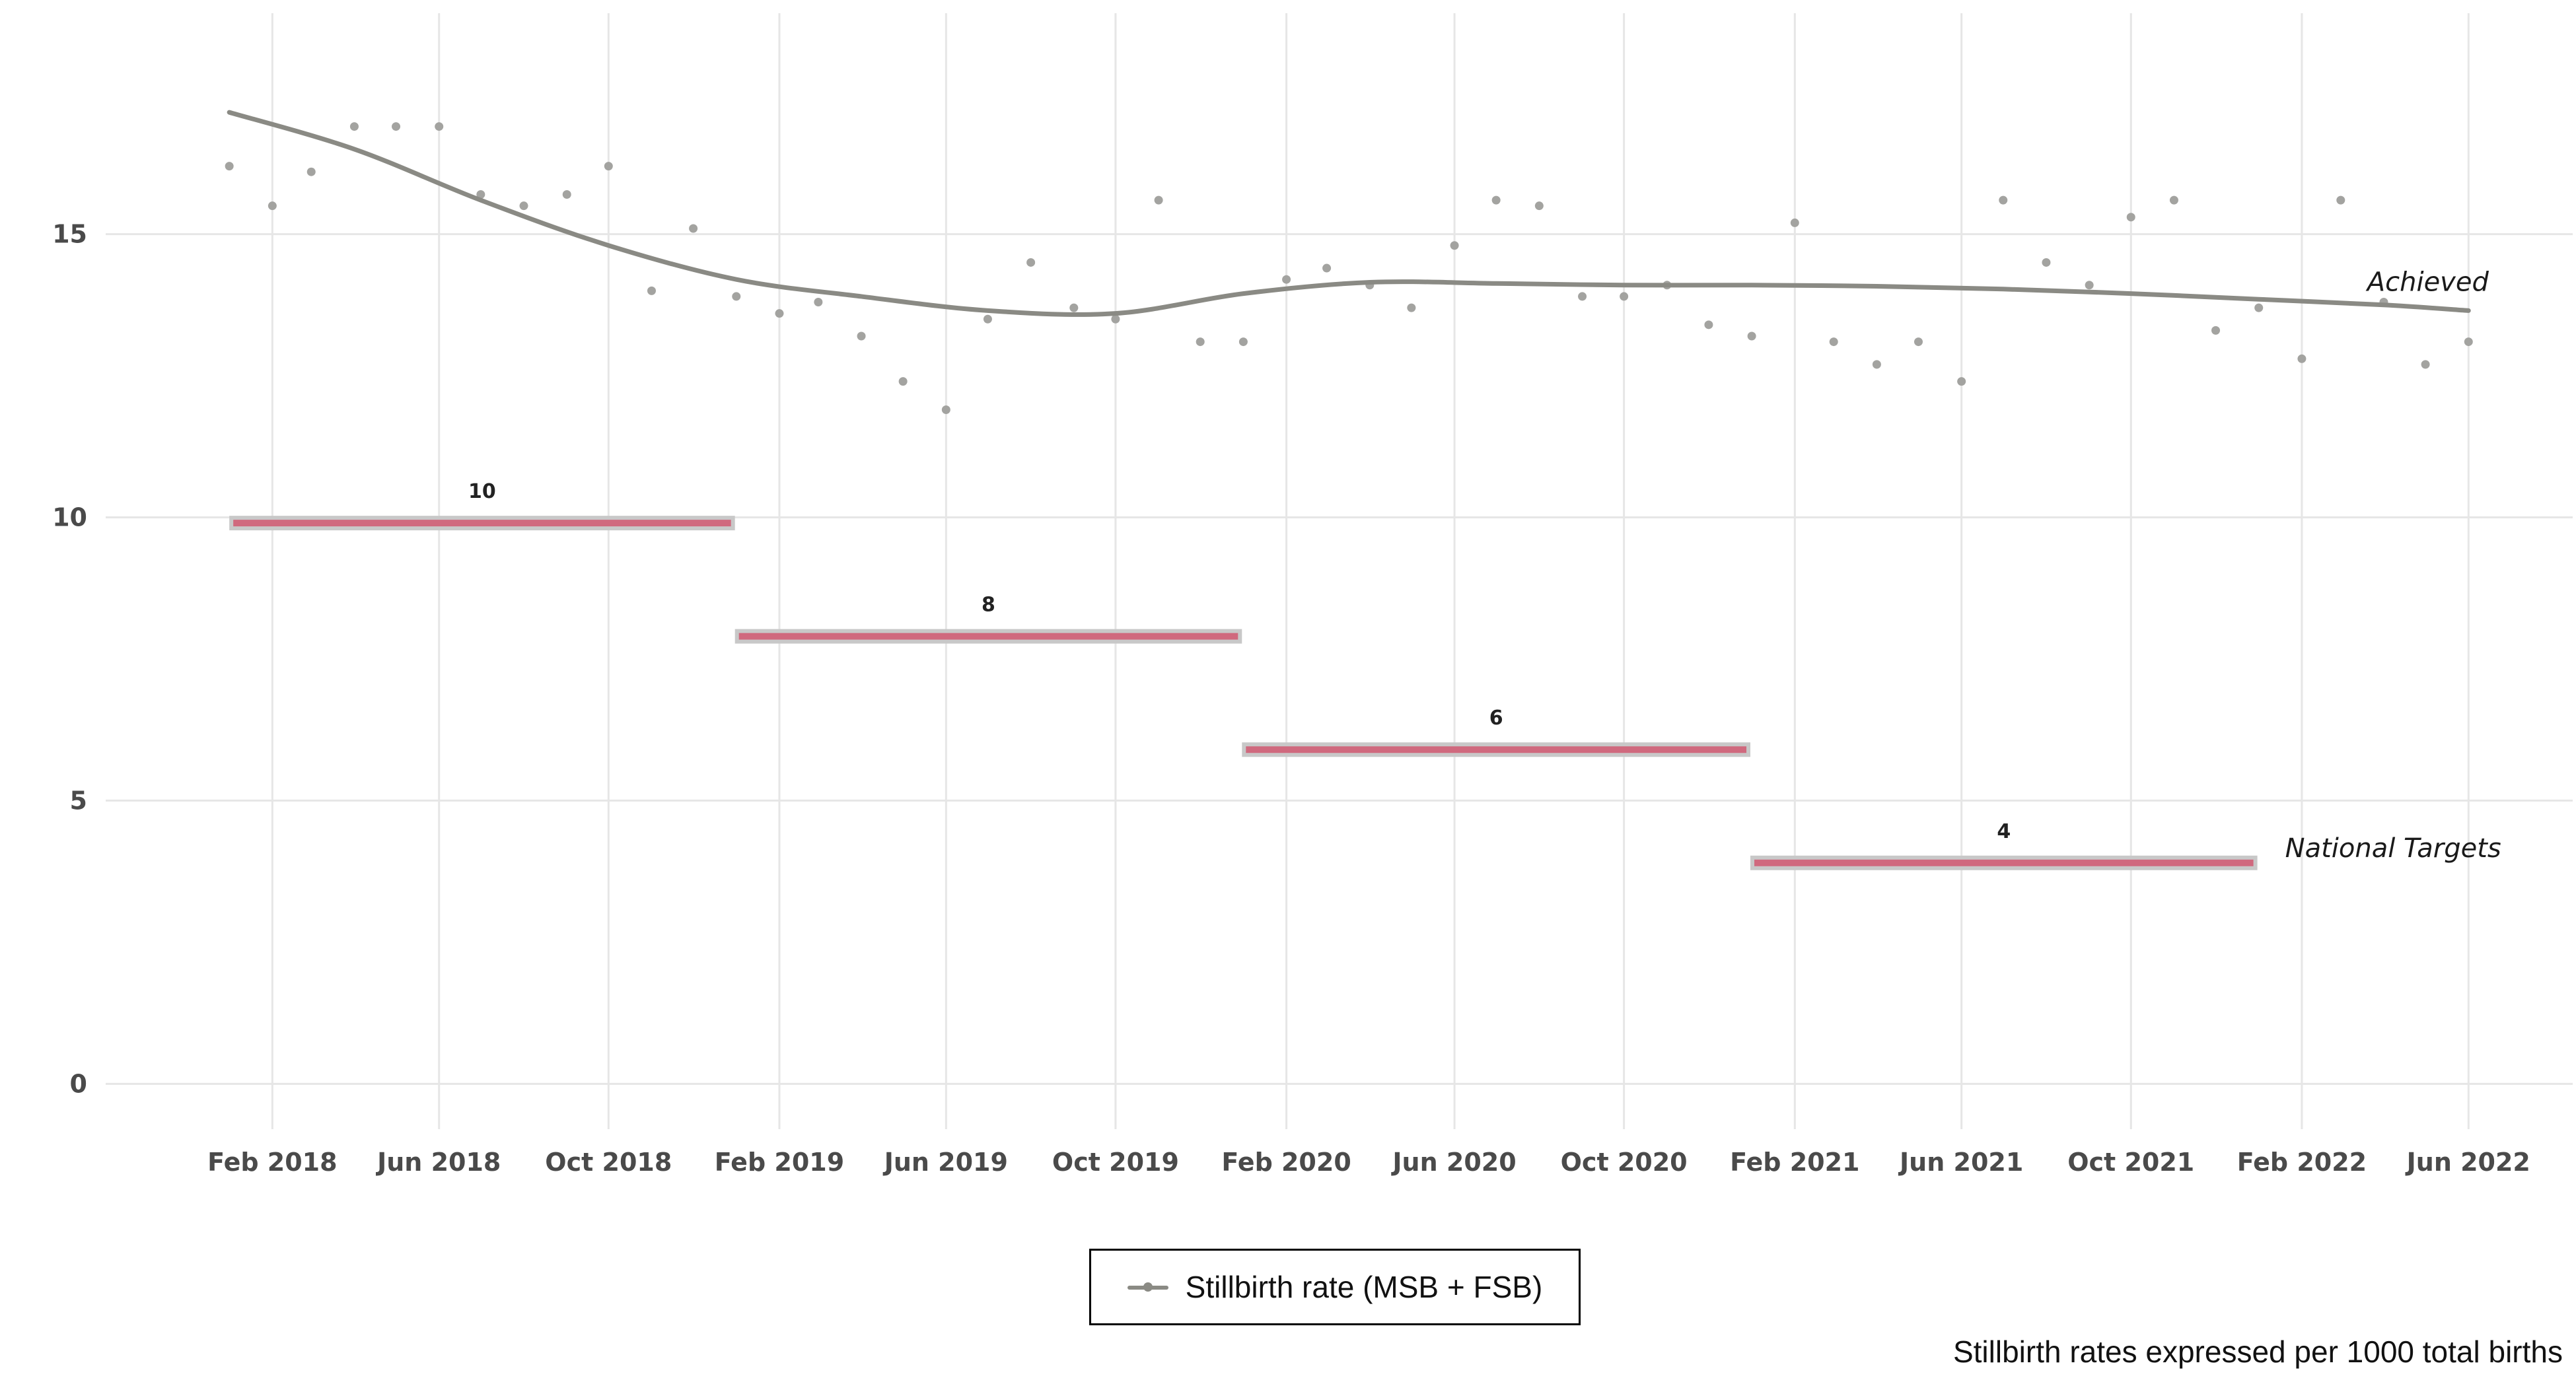 The image size is (2576, 1390). I want to click on x-tick-label: Feb 2018, so click(272, 1162).